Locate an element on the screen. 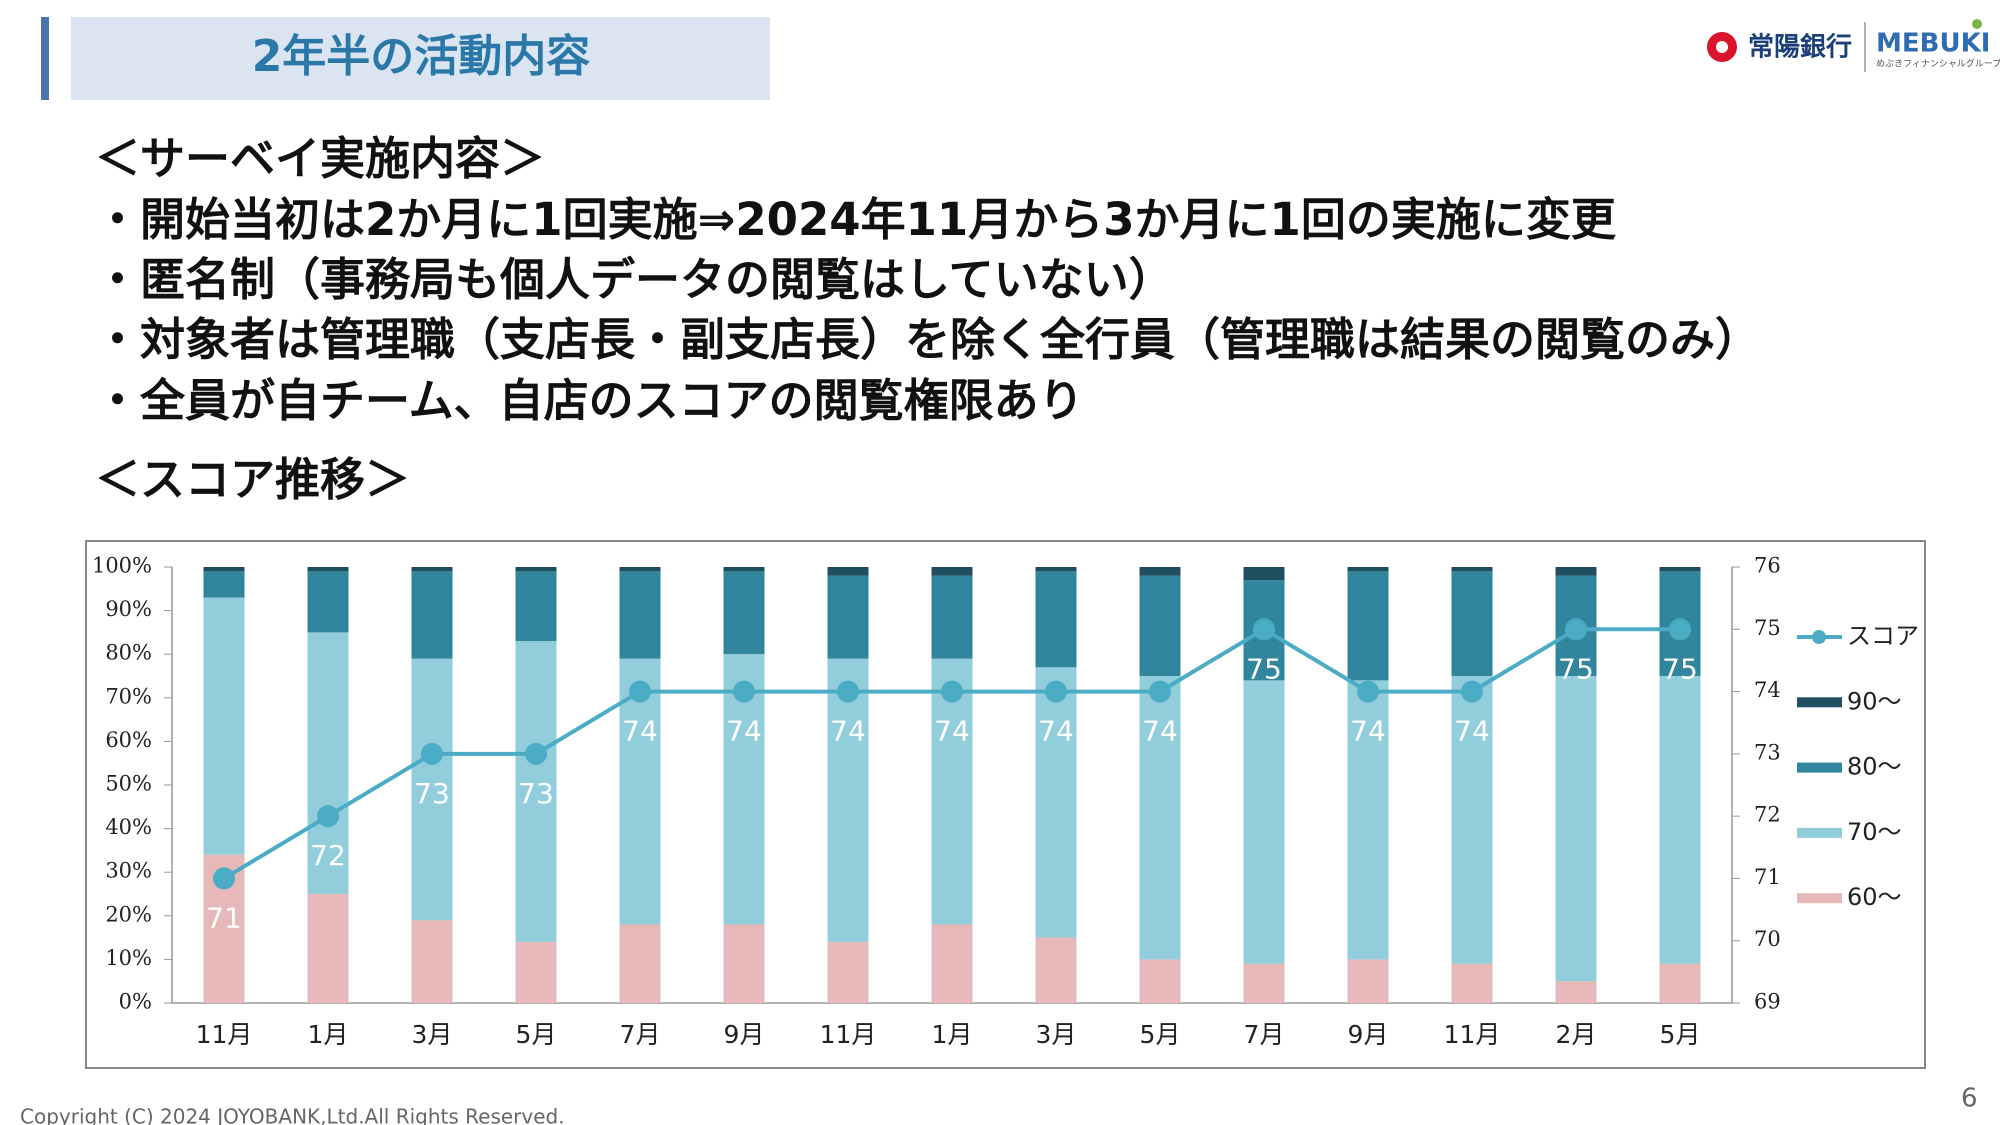  bullet: ・対象者は管理職（支店長・副支店長）を除く全行員（管理職は結果の閲覧のみ） is located at coordinates (927, 339).